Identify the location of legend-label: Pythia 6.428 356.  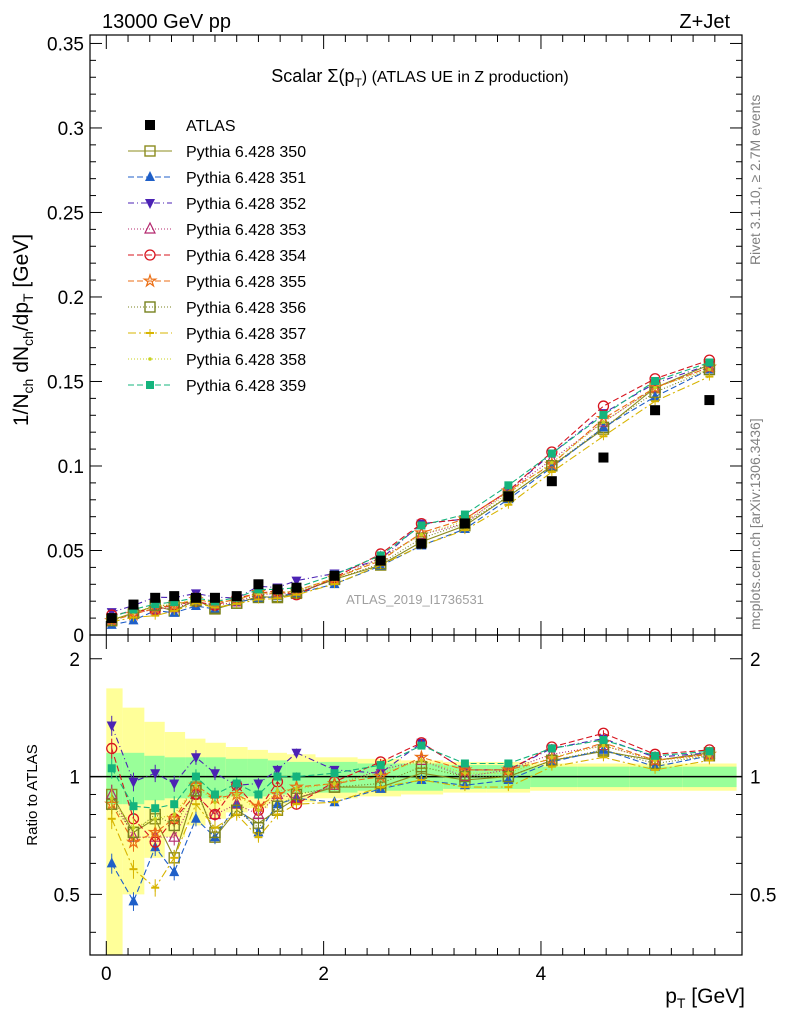
(246, 308).